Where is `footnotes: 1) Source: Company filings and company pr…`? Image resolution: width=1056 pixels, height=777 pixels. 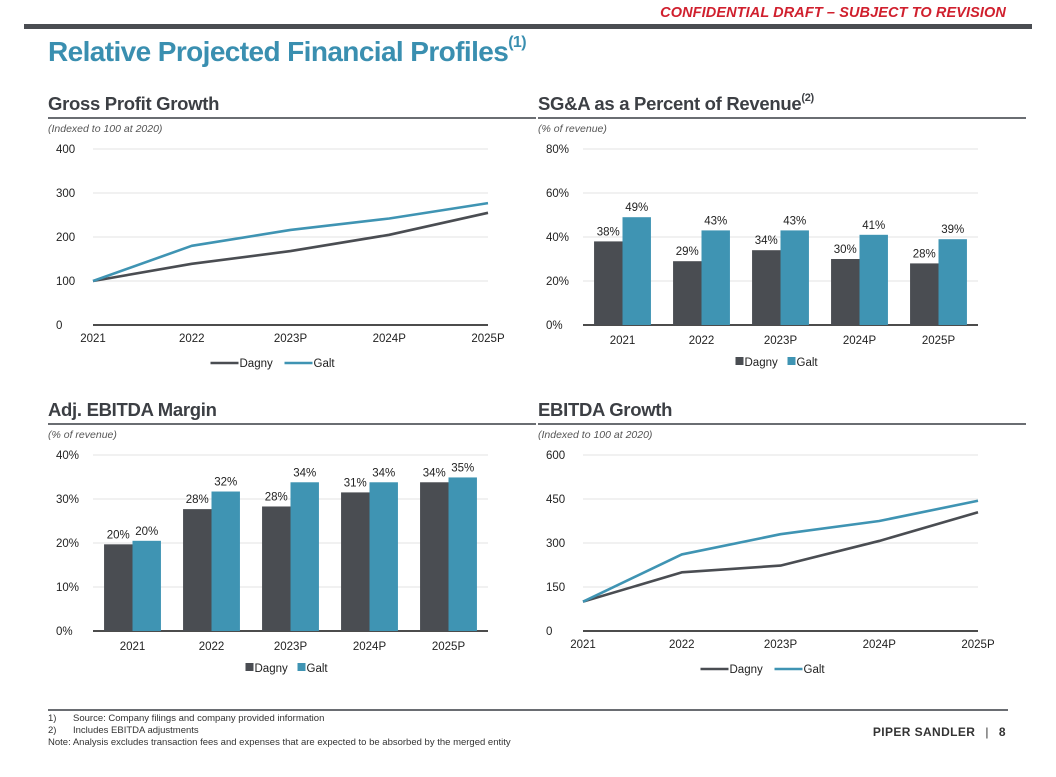
footnotes: 1) Source: Company filings and company pr… is located at coordinates (279, 731).